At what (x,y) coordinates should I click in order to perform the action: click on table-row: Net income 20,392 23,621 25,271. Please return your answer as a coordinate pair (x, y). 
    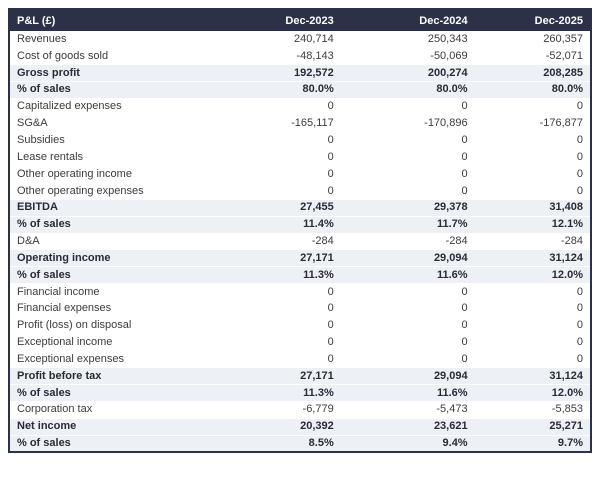
    Looking at the image, I should click on (300, 427).